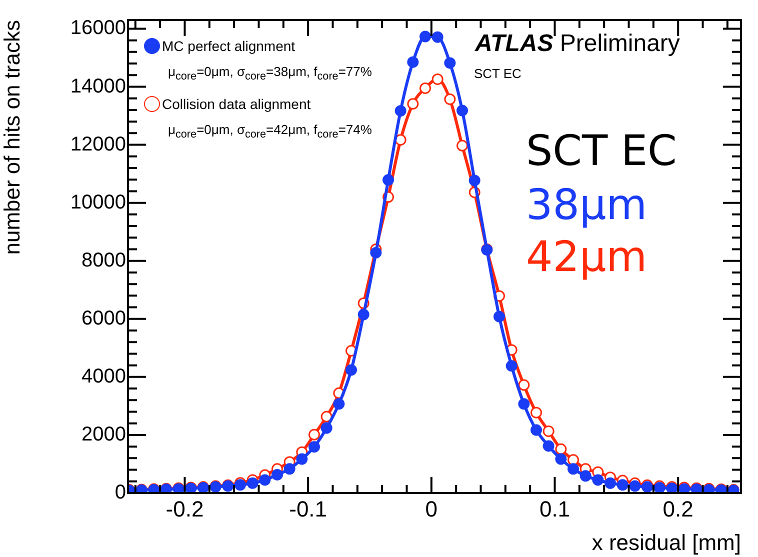  I want to click on annotation: 38μm, so click(587, 204).